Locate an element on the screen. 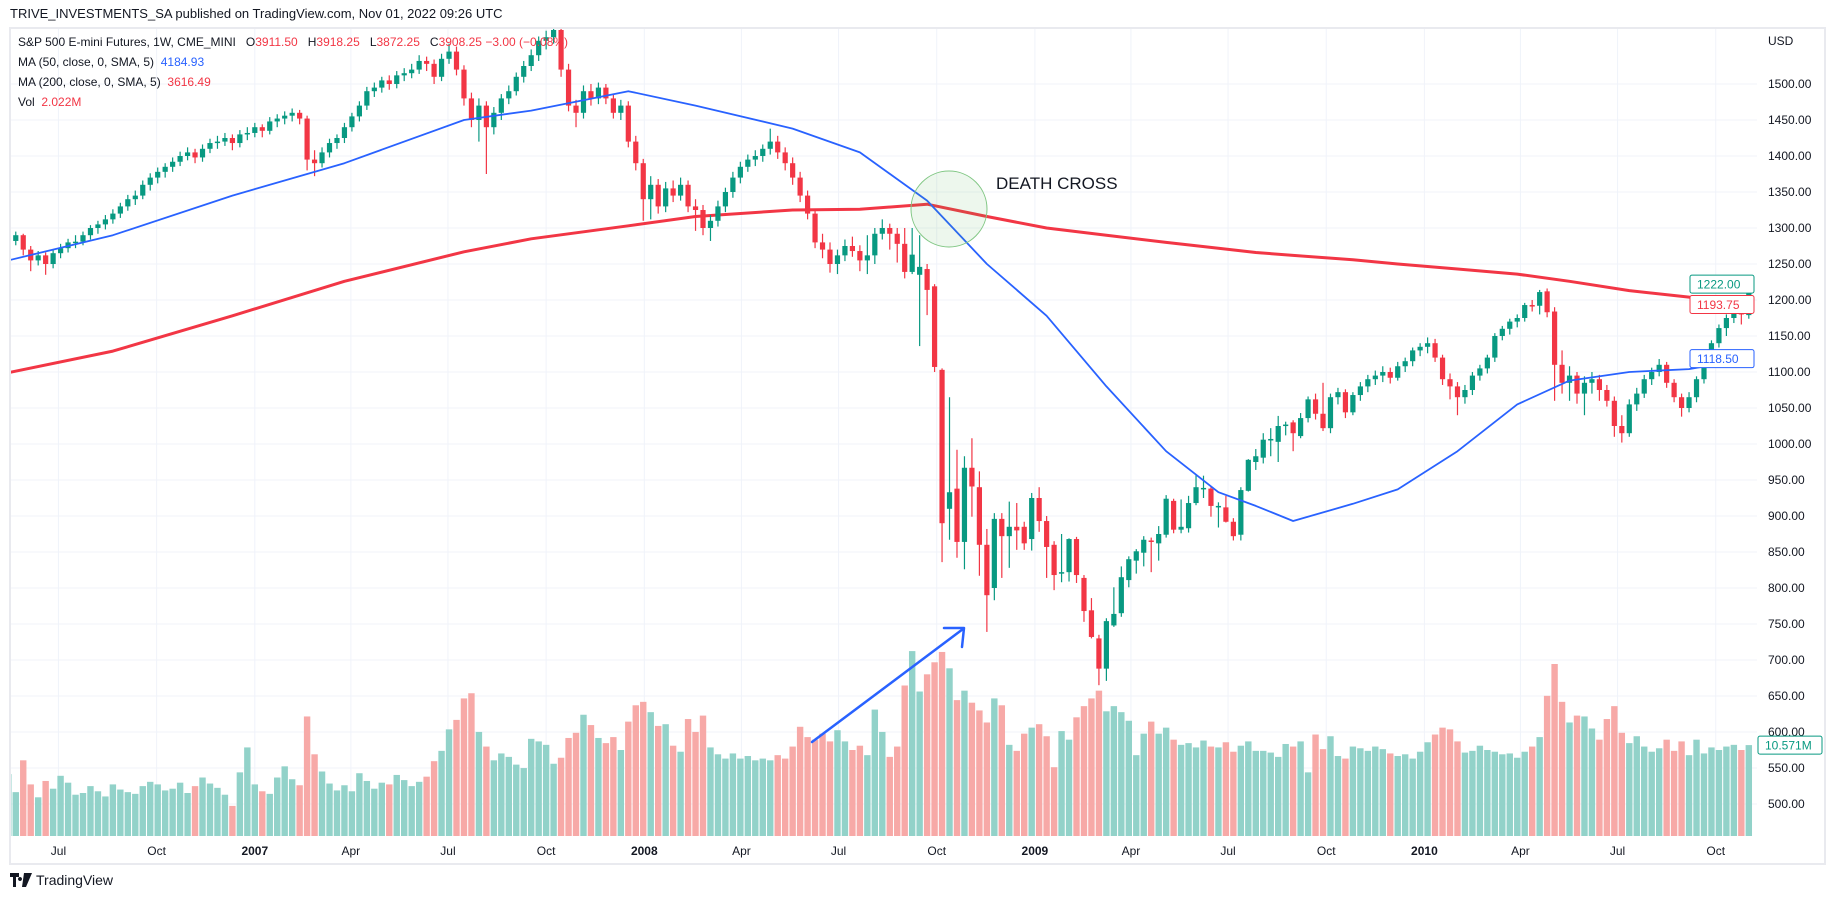  death-cross-annotation: DEATH CROSS is located at coordinates (1014, 209).